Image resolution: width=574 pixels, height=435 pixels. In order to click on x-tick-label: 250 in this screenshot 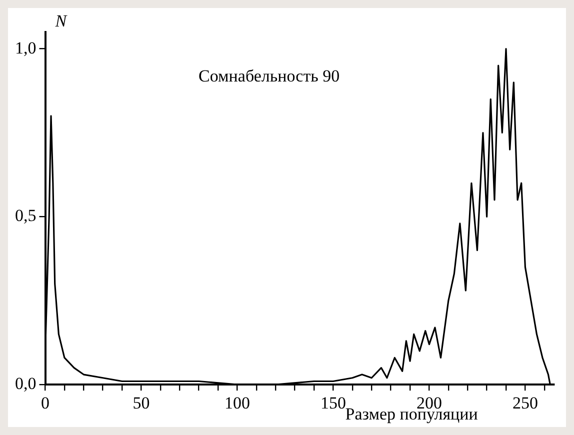, I will do `click(525, 402)`.